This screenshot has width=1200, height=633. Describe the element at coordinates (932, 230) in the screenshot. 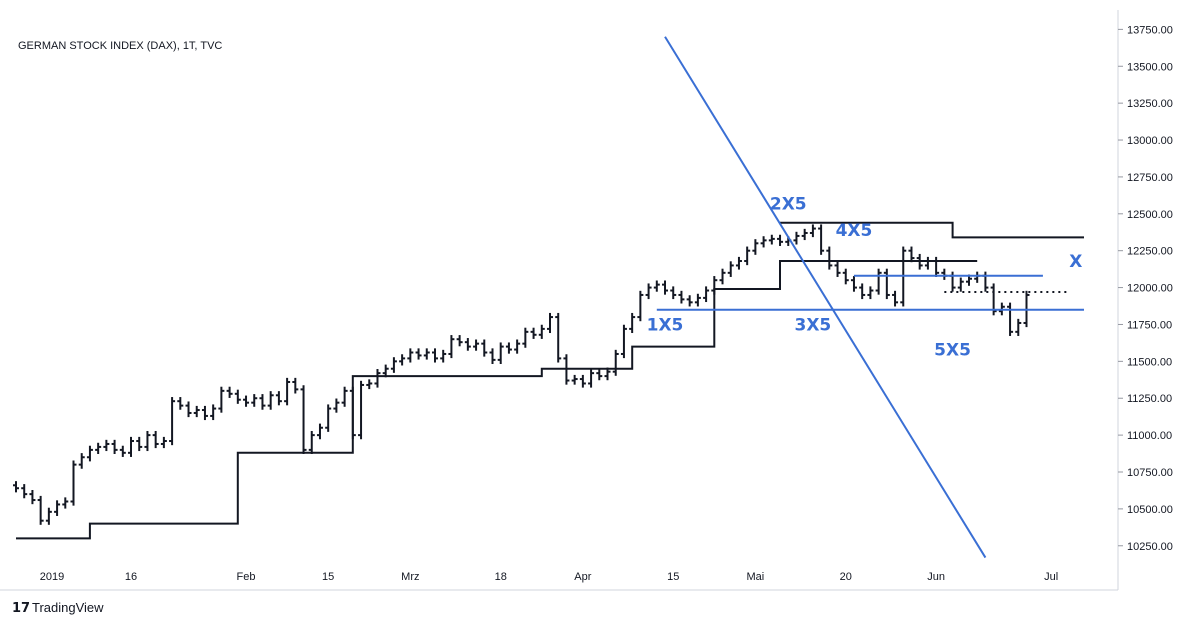

I see `step-line-upper` at that location.